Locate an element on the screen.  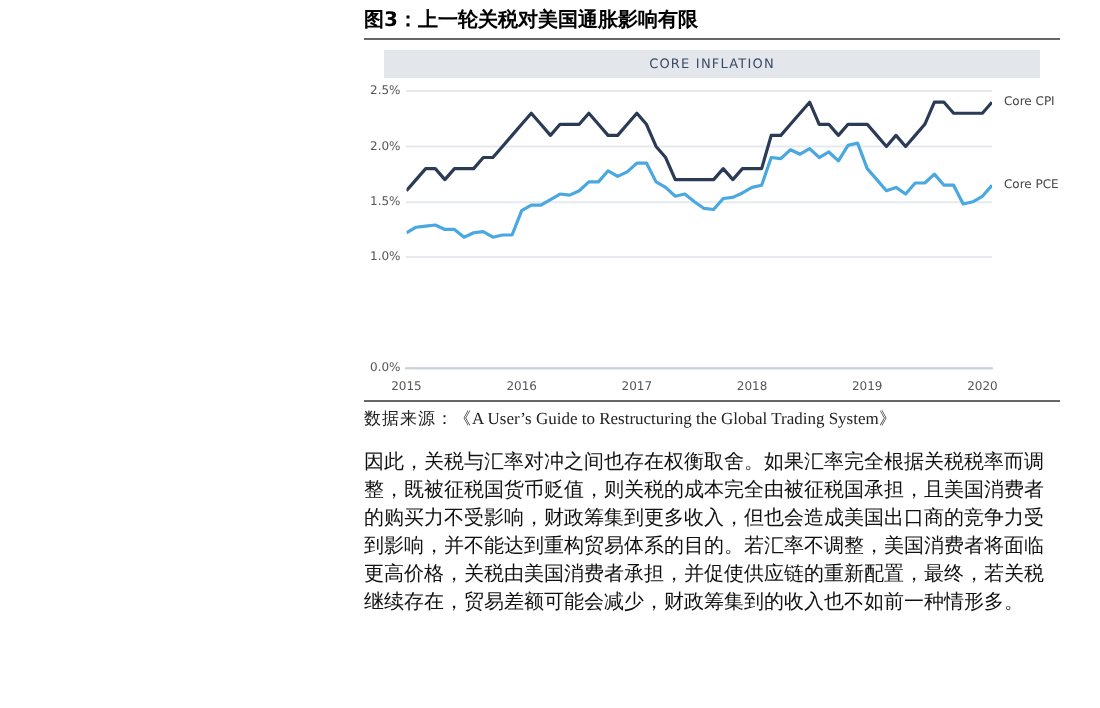
chart-title: 图3：上一轮关税对美国通胀影响有限 is located at coordinates (712, 23).